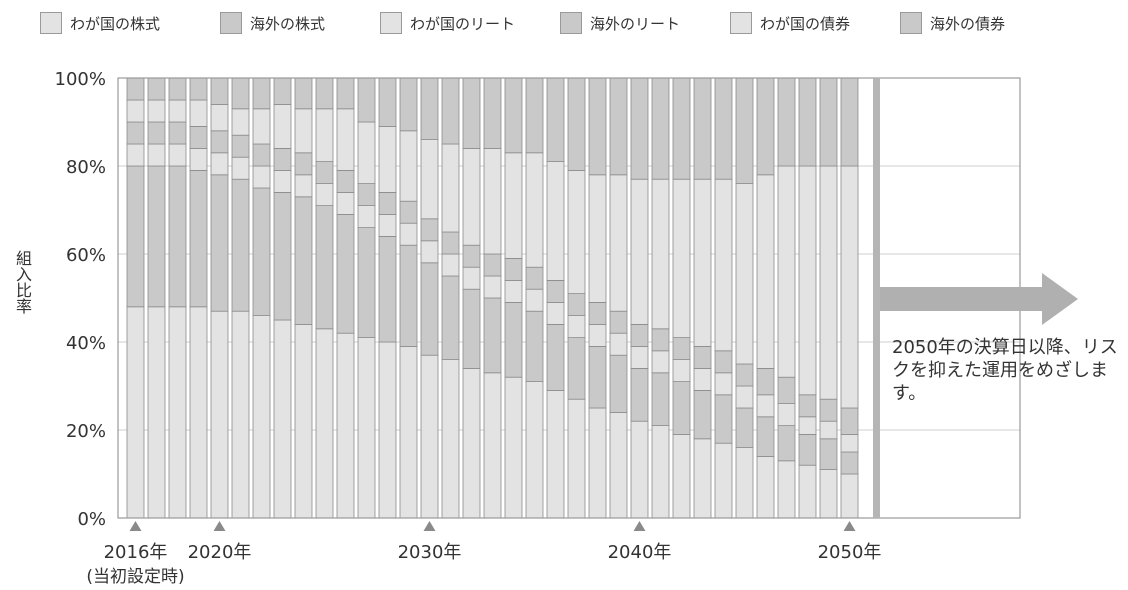  Describe the element at coordinates (86, 431) in the screenshot. I see `y-tick-label: 20%` at that location.